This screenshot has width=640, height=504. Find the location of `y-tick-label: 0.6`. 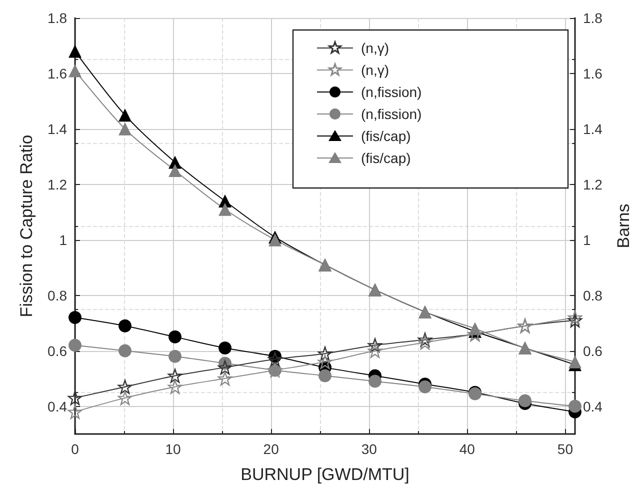

y-tick-label: 0.6 is located at coordinates (58, 350).